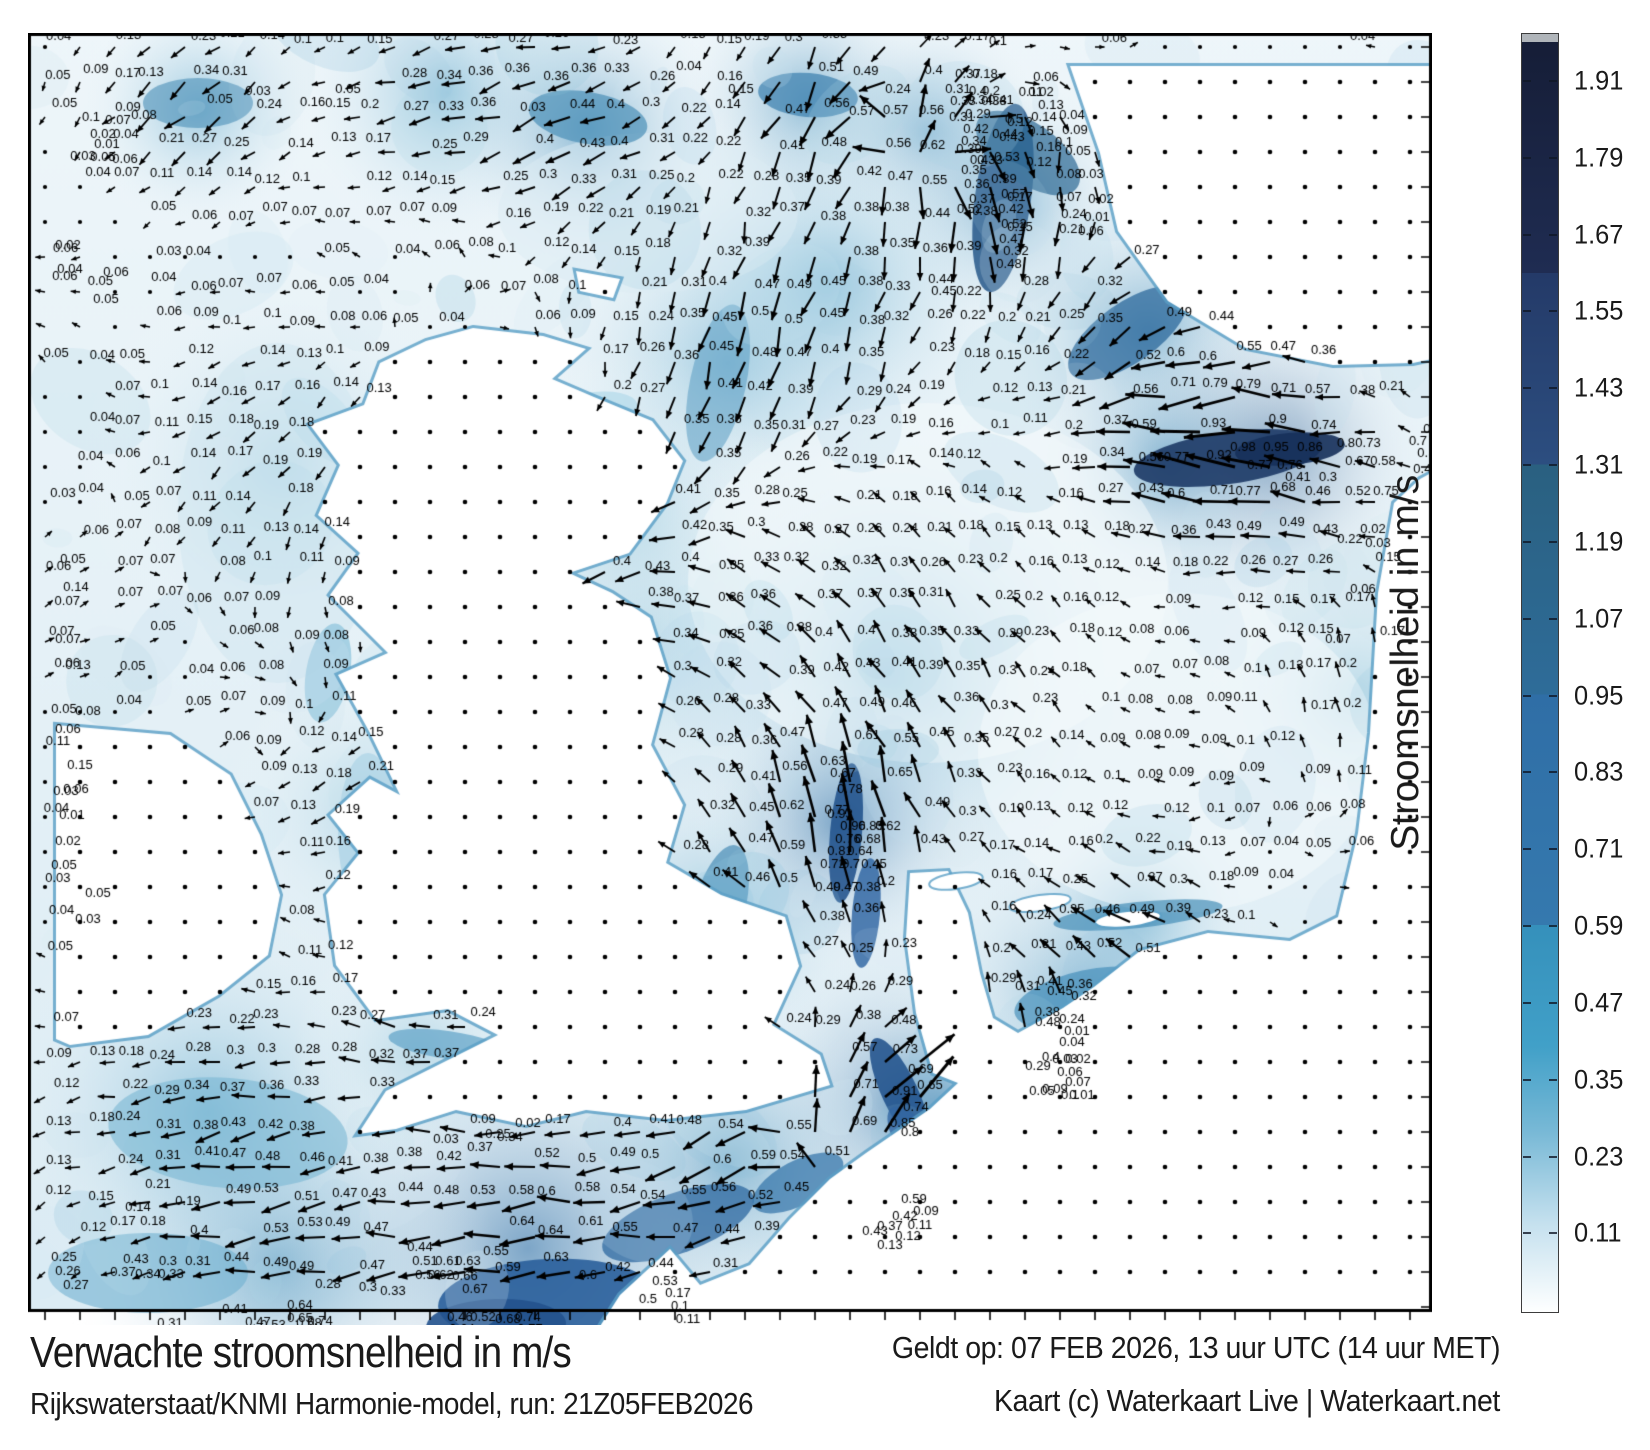 The image size is (1650, 1450). What do you see at coordinates (1599, 925) in the screenshot?
I see `colorbar-tick-label: 0.59` at bounding box center [1599, 925].